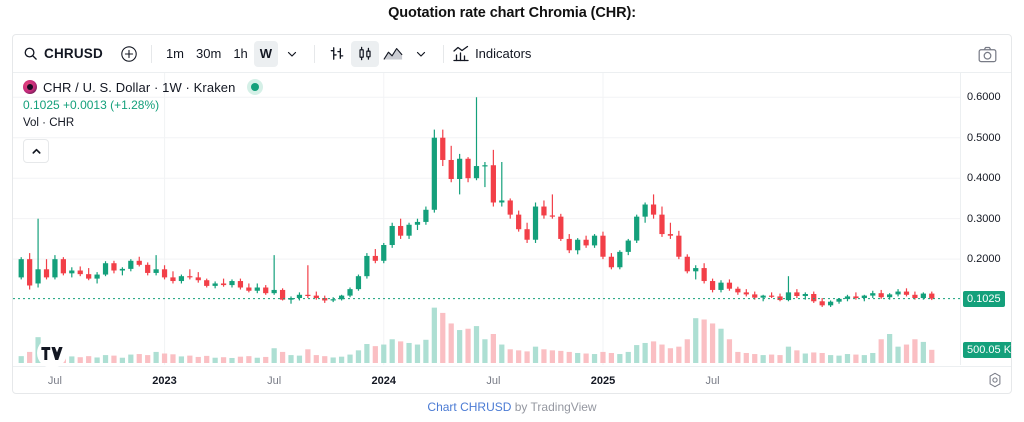 This screenshot has height=422, width=1024. I want to click on last-price-badge: 0.1025, so click(984, 298).